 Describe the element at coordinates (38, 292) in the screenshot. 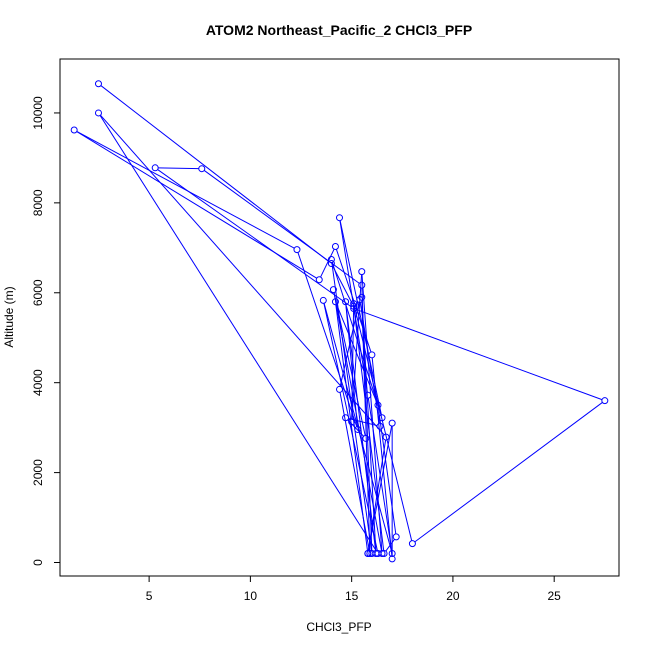

I see `y-tick-label: 6000` at that location.